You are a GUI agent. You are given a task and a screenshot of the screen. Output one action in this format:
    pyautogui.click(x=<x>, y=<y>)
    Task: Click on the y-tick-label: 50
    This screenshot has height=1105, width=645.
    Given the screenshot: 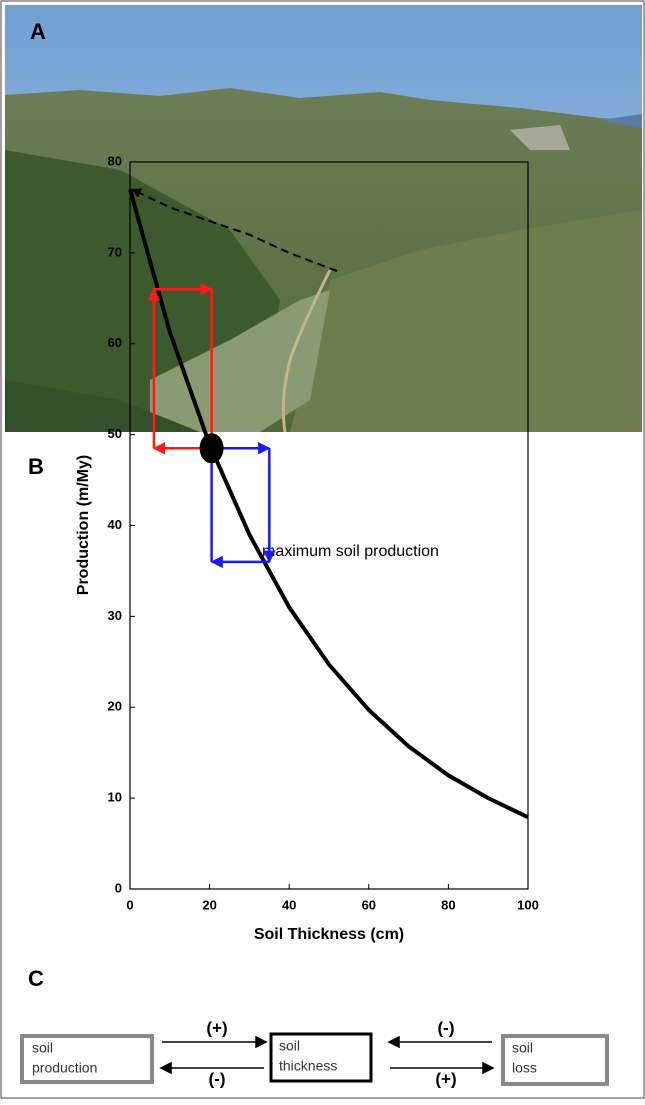 What is the action you would take?
    pyautogui.click(x=115, y=433)
    